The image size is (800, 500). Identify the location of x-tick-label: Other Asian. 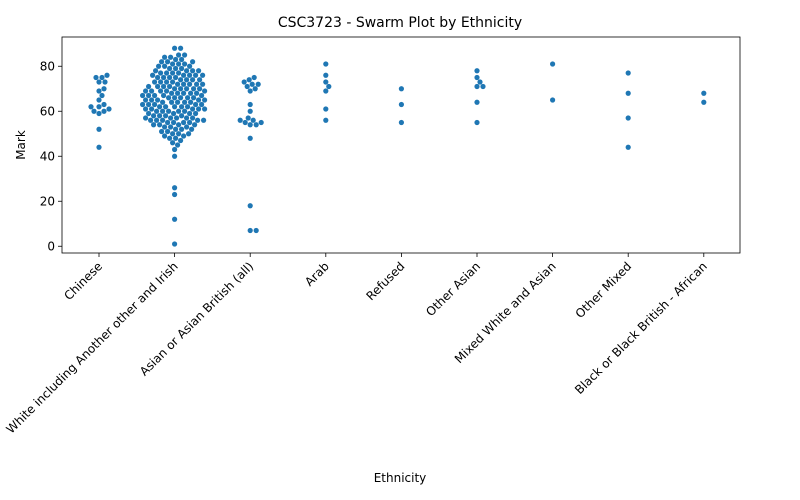
(453, 289).